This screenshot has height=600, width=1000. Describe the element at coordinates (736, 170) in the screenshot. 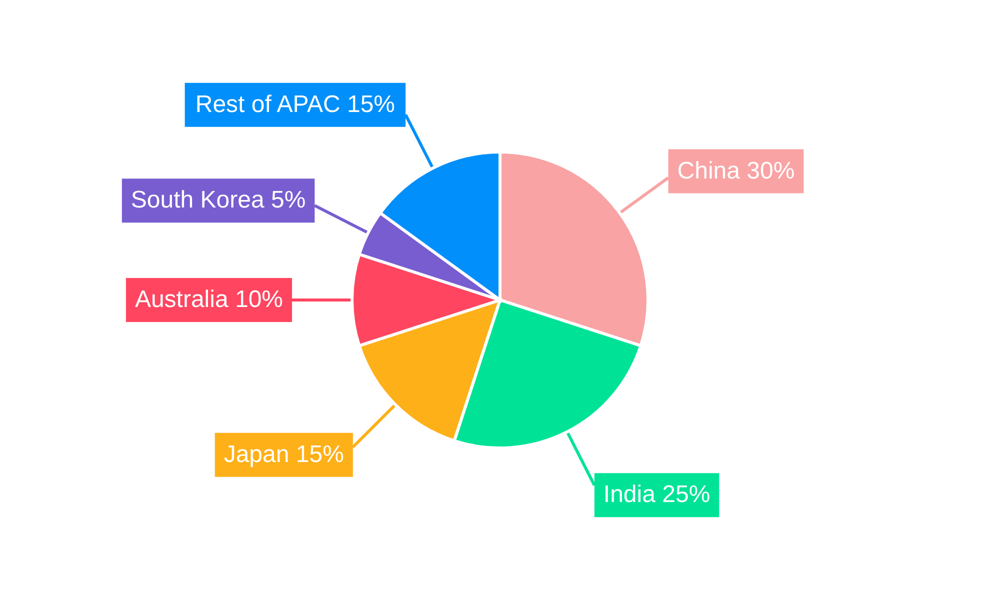

I see `slice-label: China 30%` at that location.